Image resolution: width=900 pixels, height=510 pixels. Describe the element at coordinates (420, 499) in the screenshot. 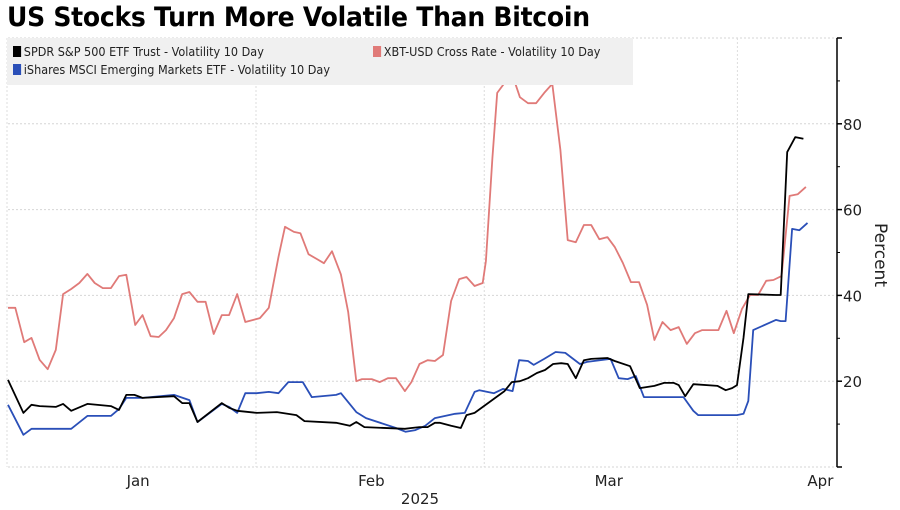

I see `x-axis-year-label: 2025` at that location.